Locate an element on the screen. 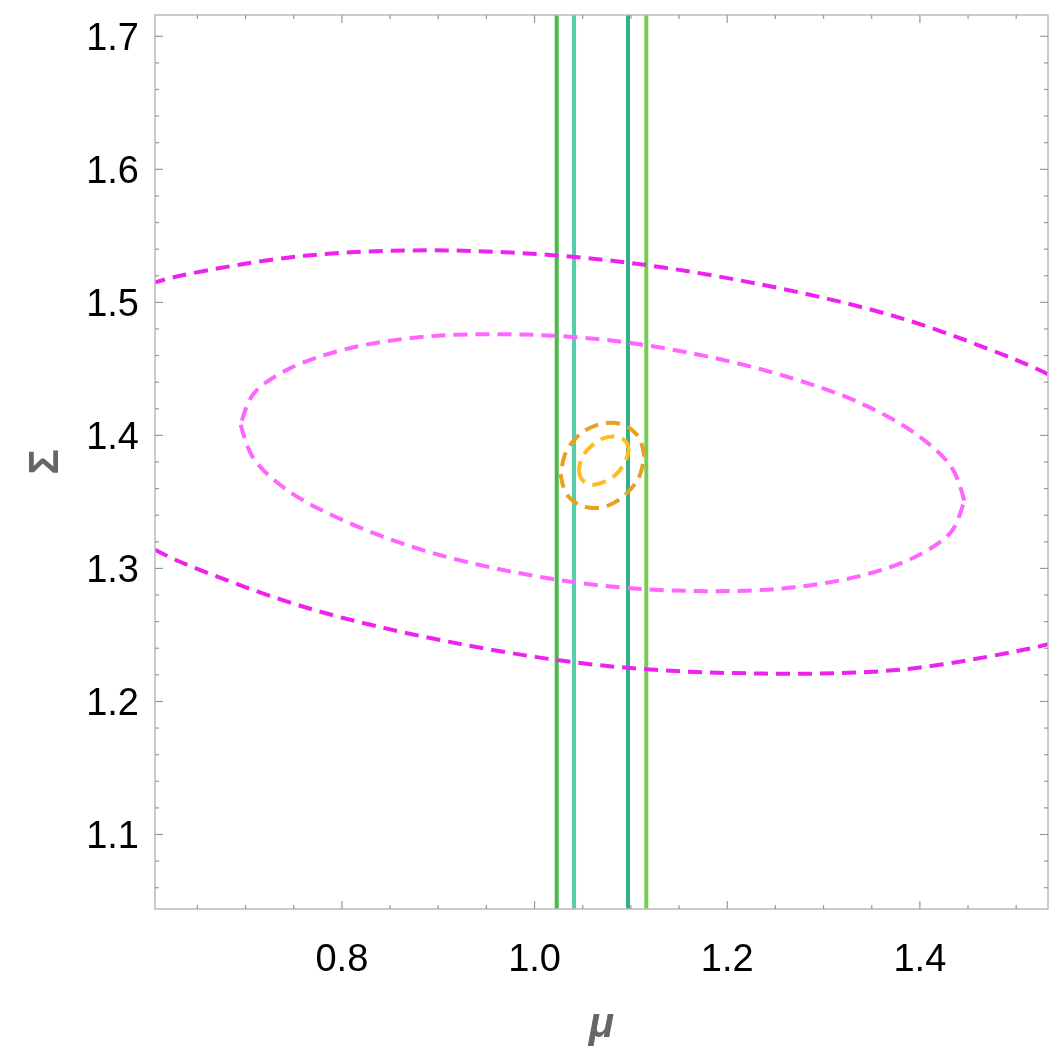 The width and height of the screenshot is (1050, 1059). x-tick-label: 0.8 is located at coordinates (342, 958).